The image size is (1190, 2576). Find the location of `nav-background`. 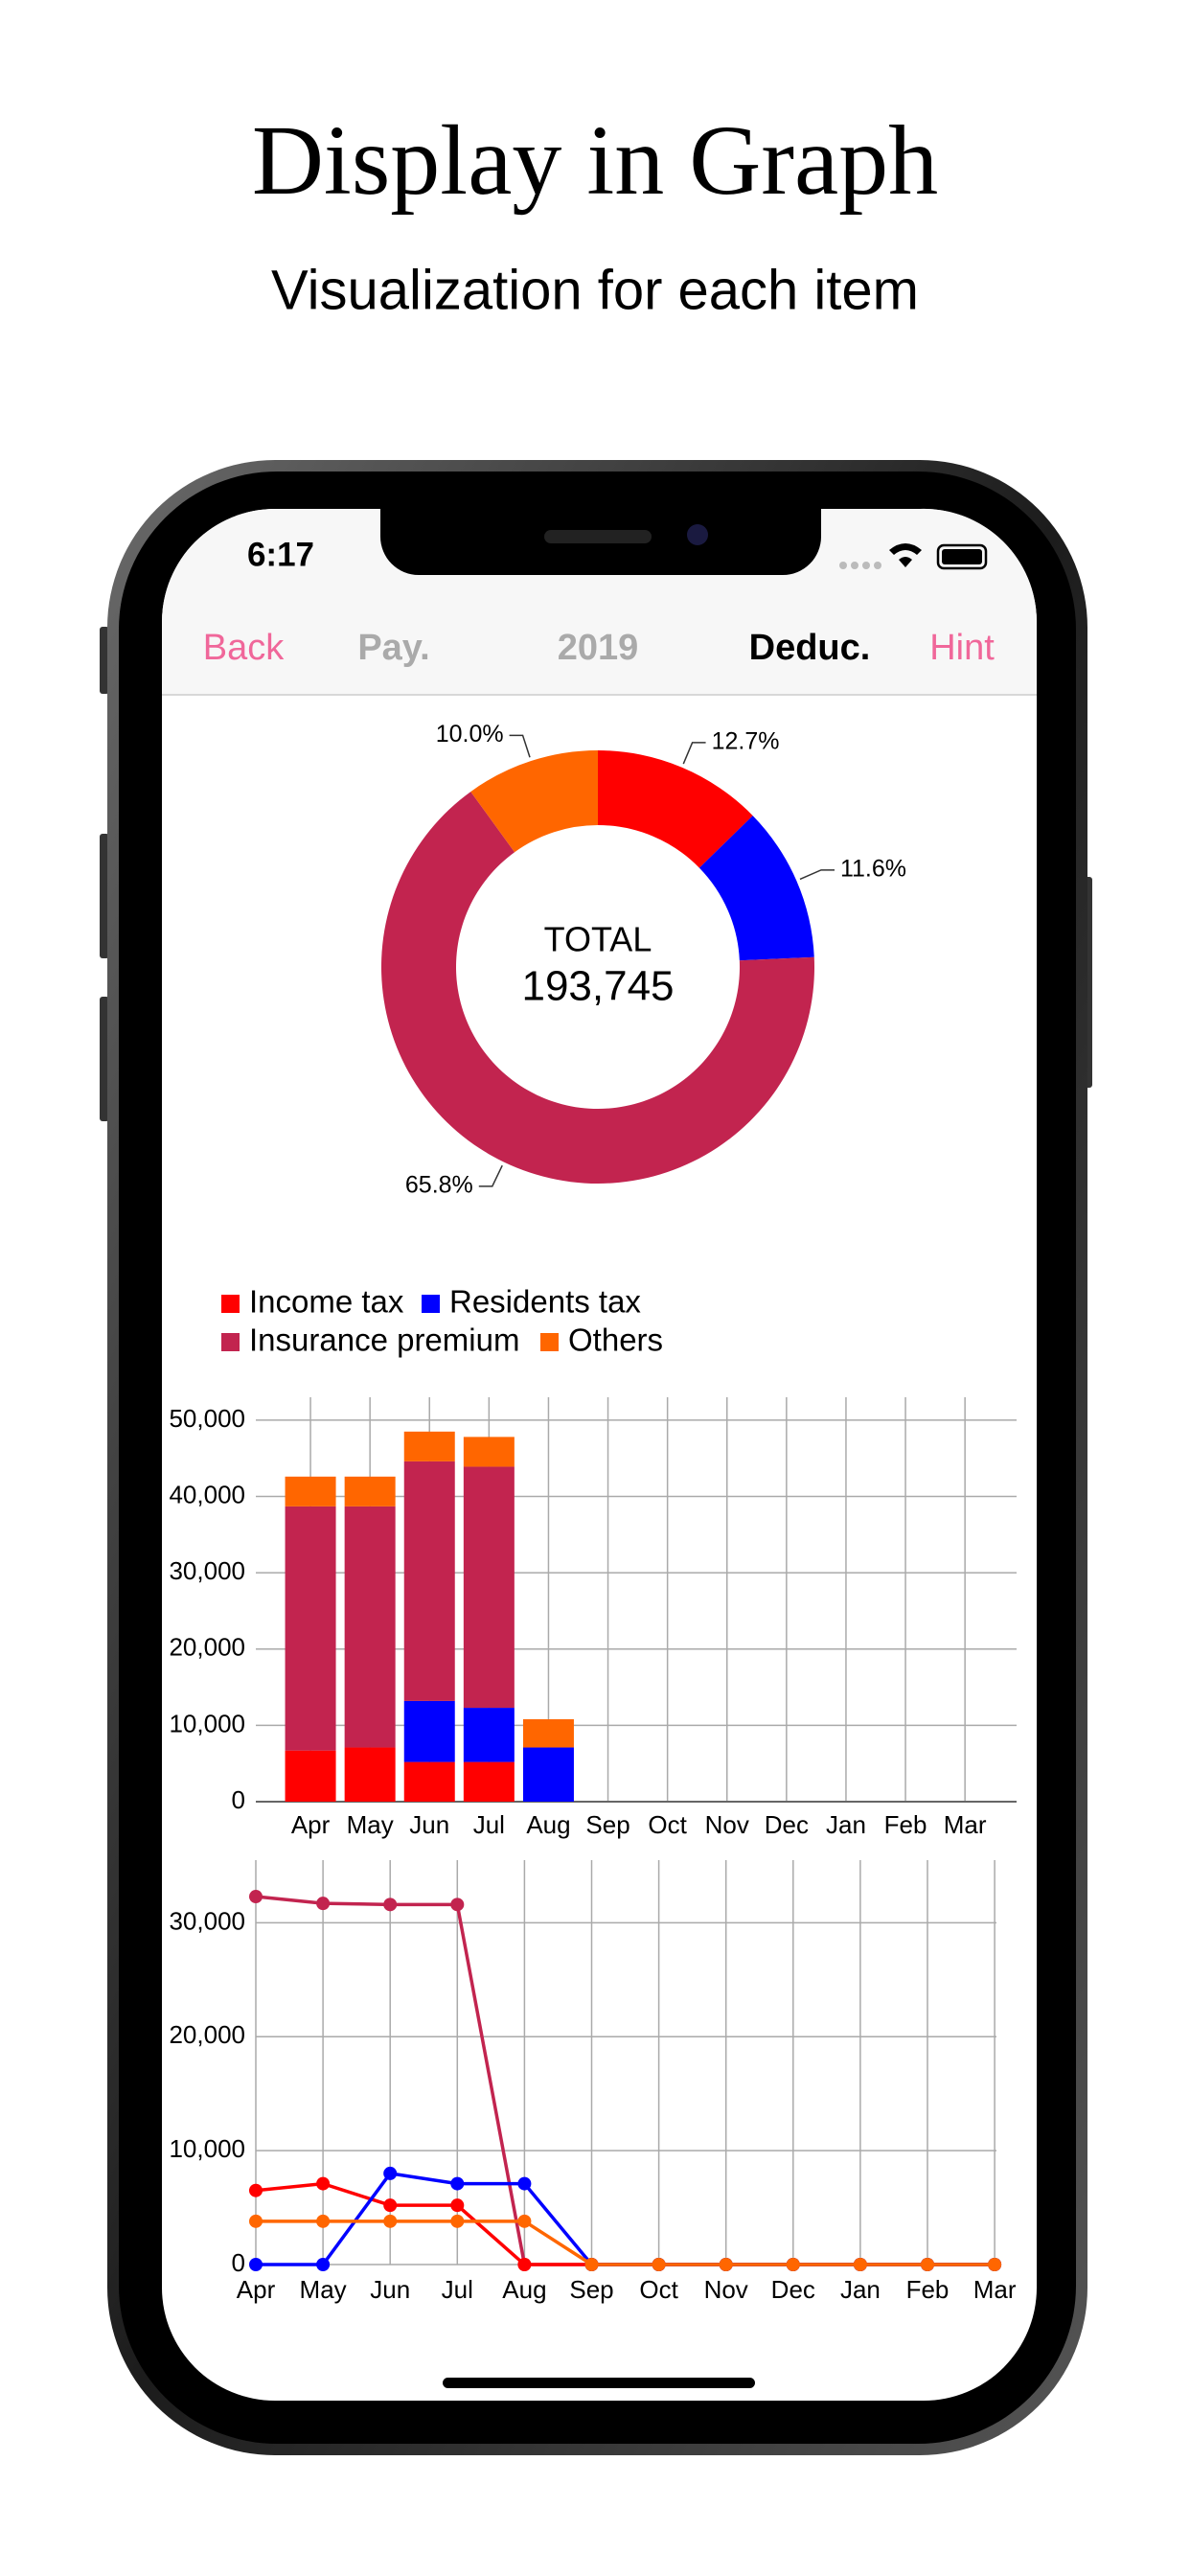

nav-background is located at coordinates (600, 601).